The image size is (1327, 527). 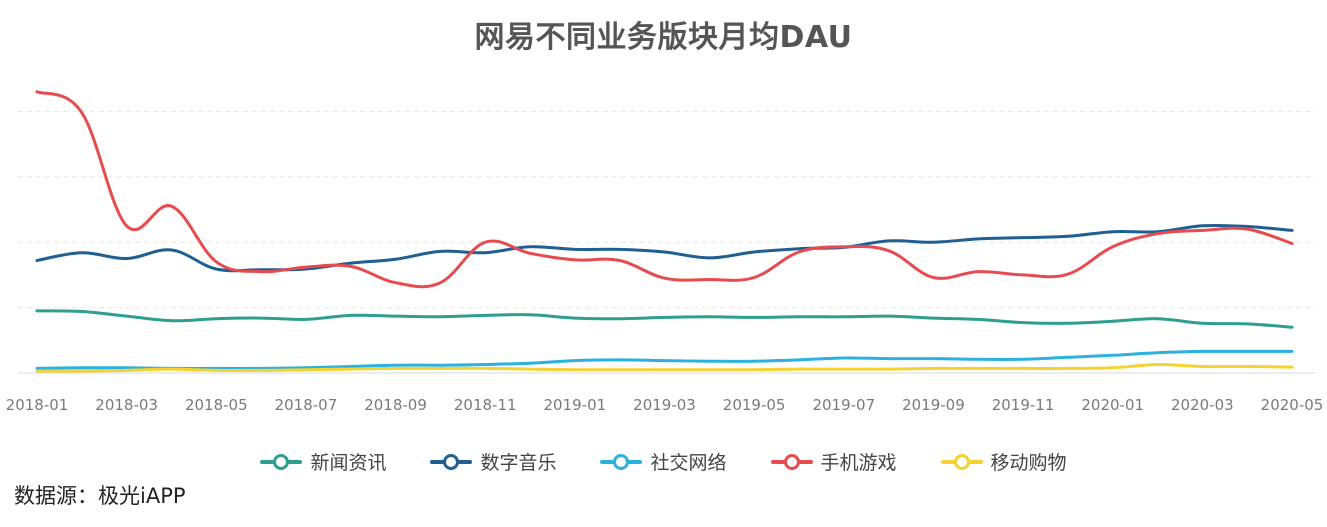 I want to click on legend-item-1: 新闻资讯, so click(x=323, y=461).